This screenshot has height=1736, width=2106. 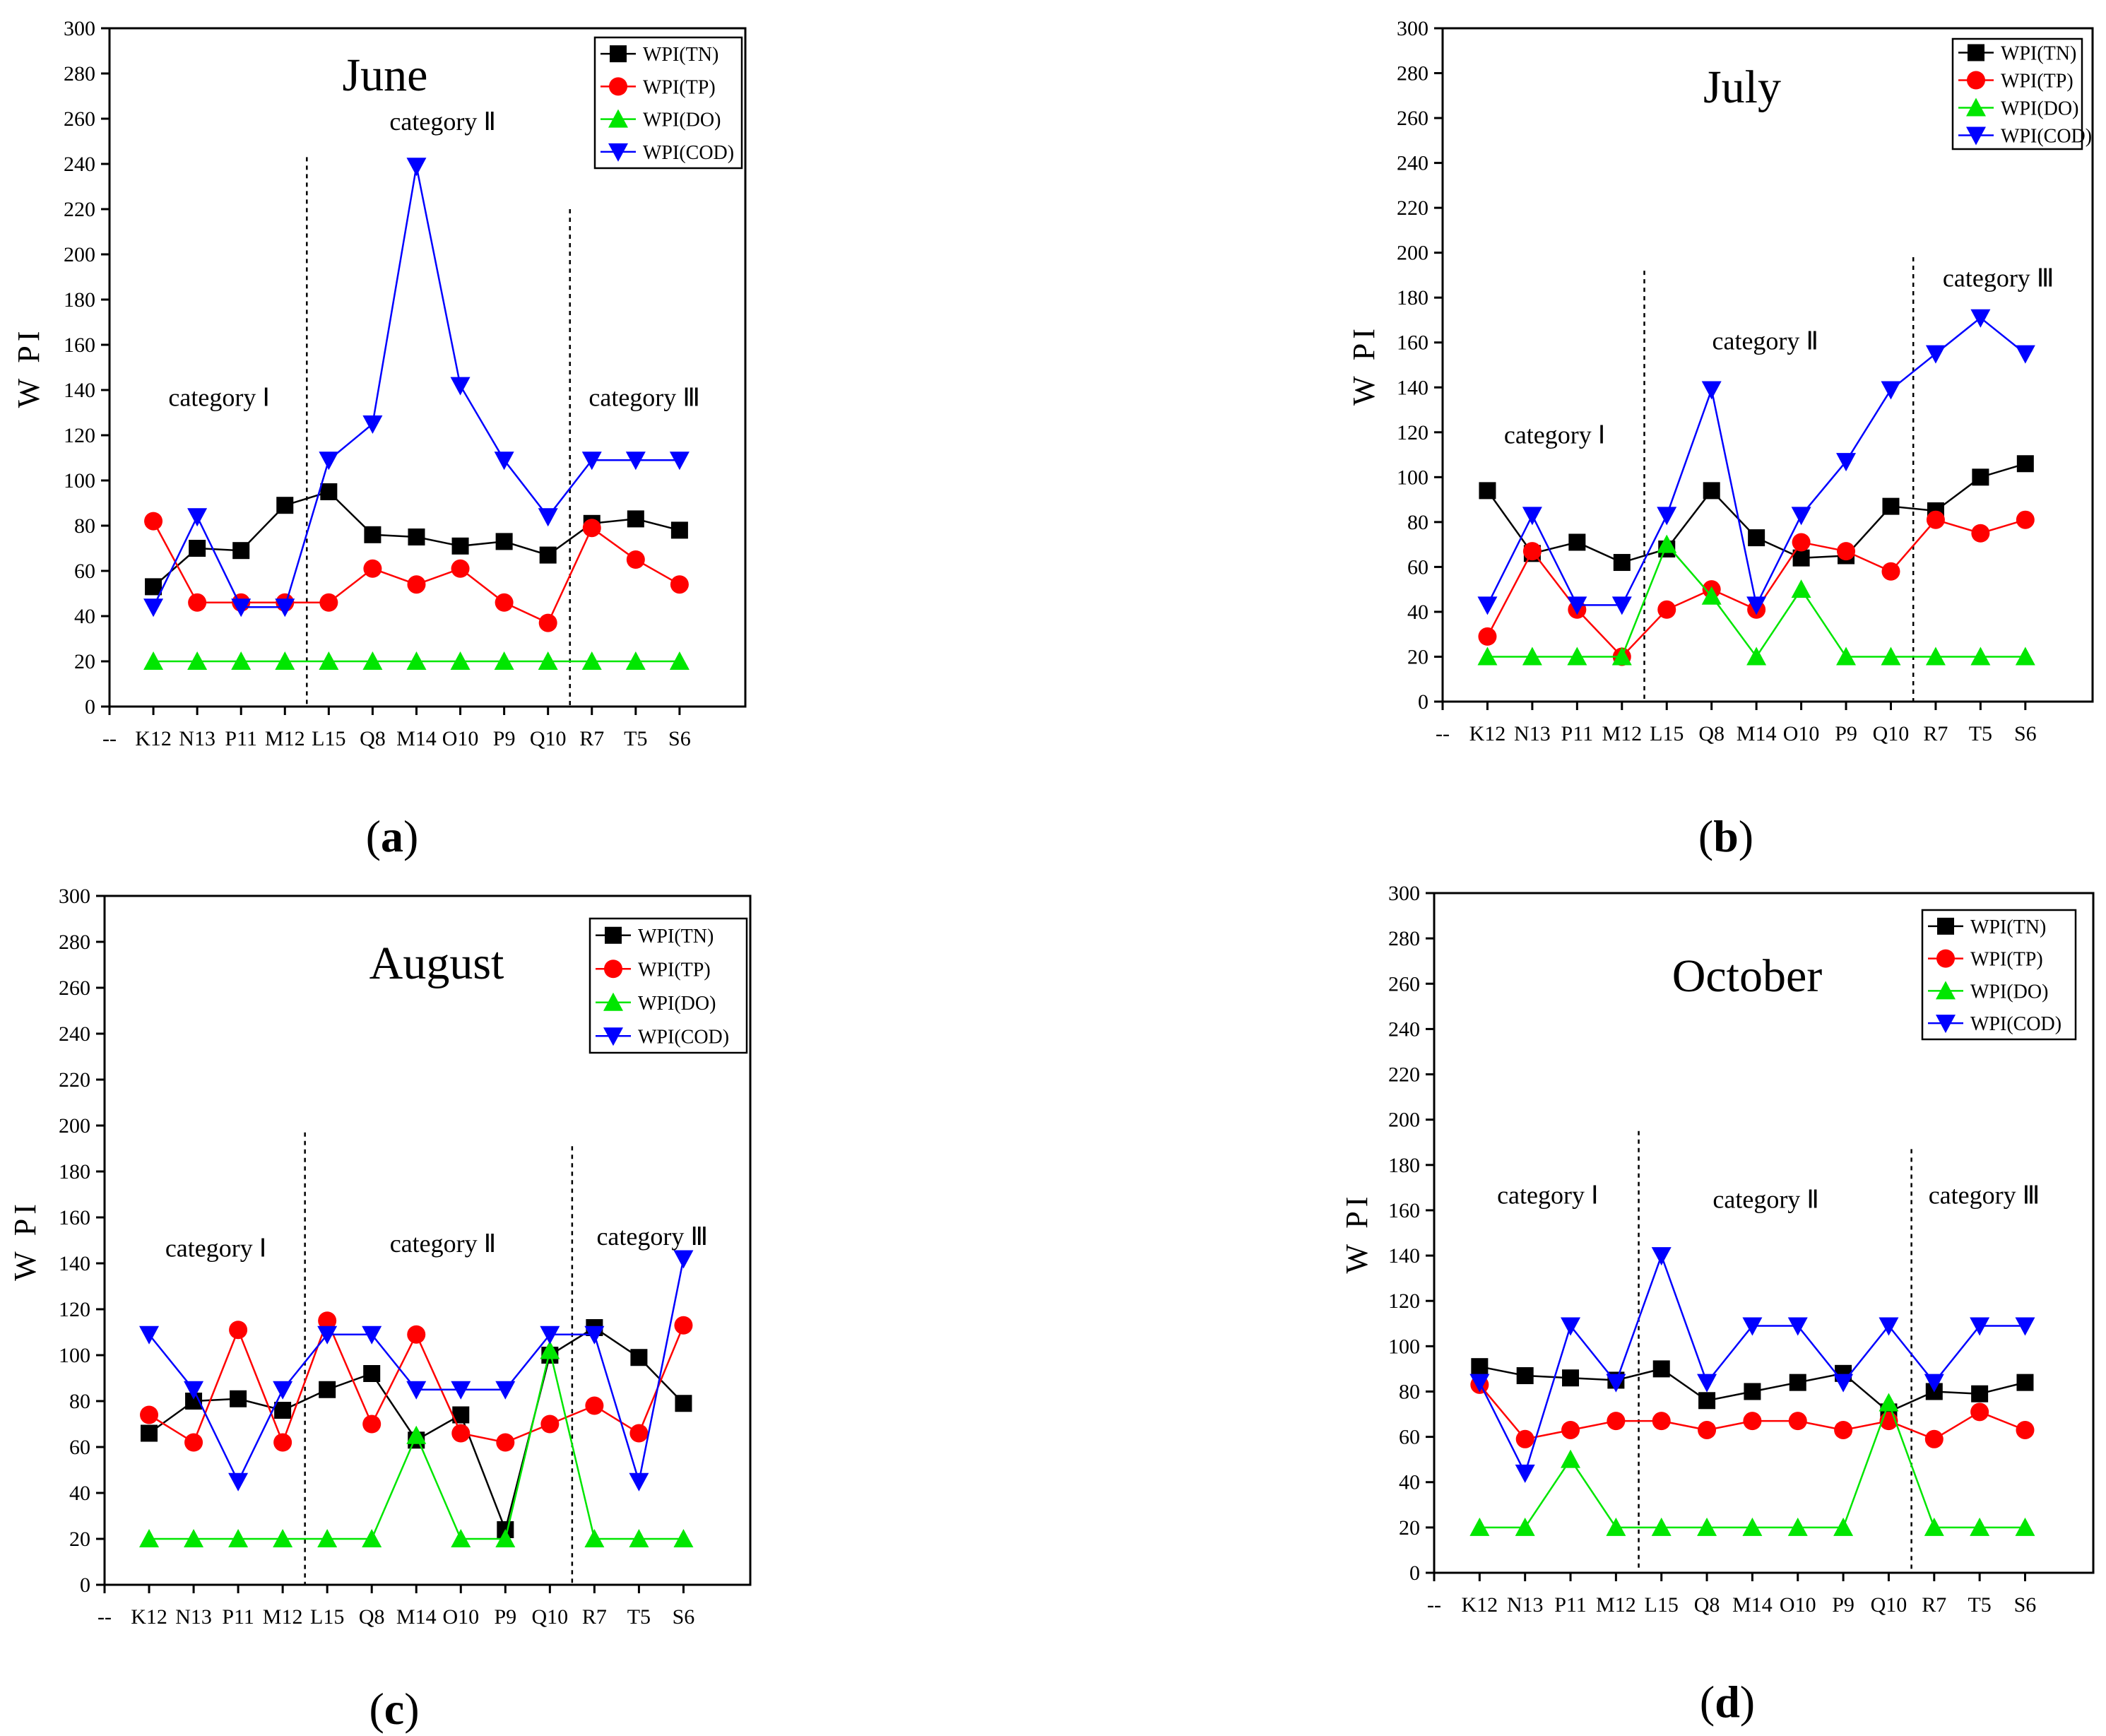 What do you see at coordinates (1555, 435) in the screenshot?
I see `category-label: category Ⅰ` at bounding box center [1555, 435].